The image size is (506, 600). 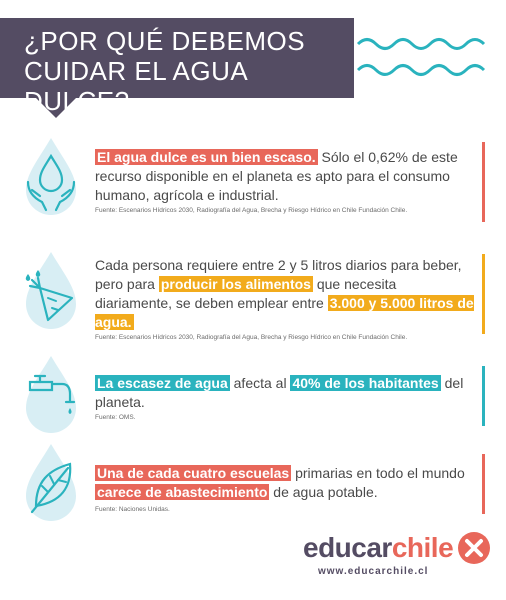 I want to click on banner-pointer, so click(x=56, y=108).